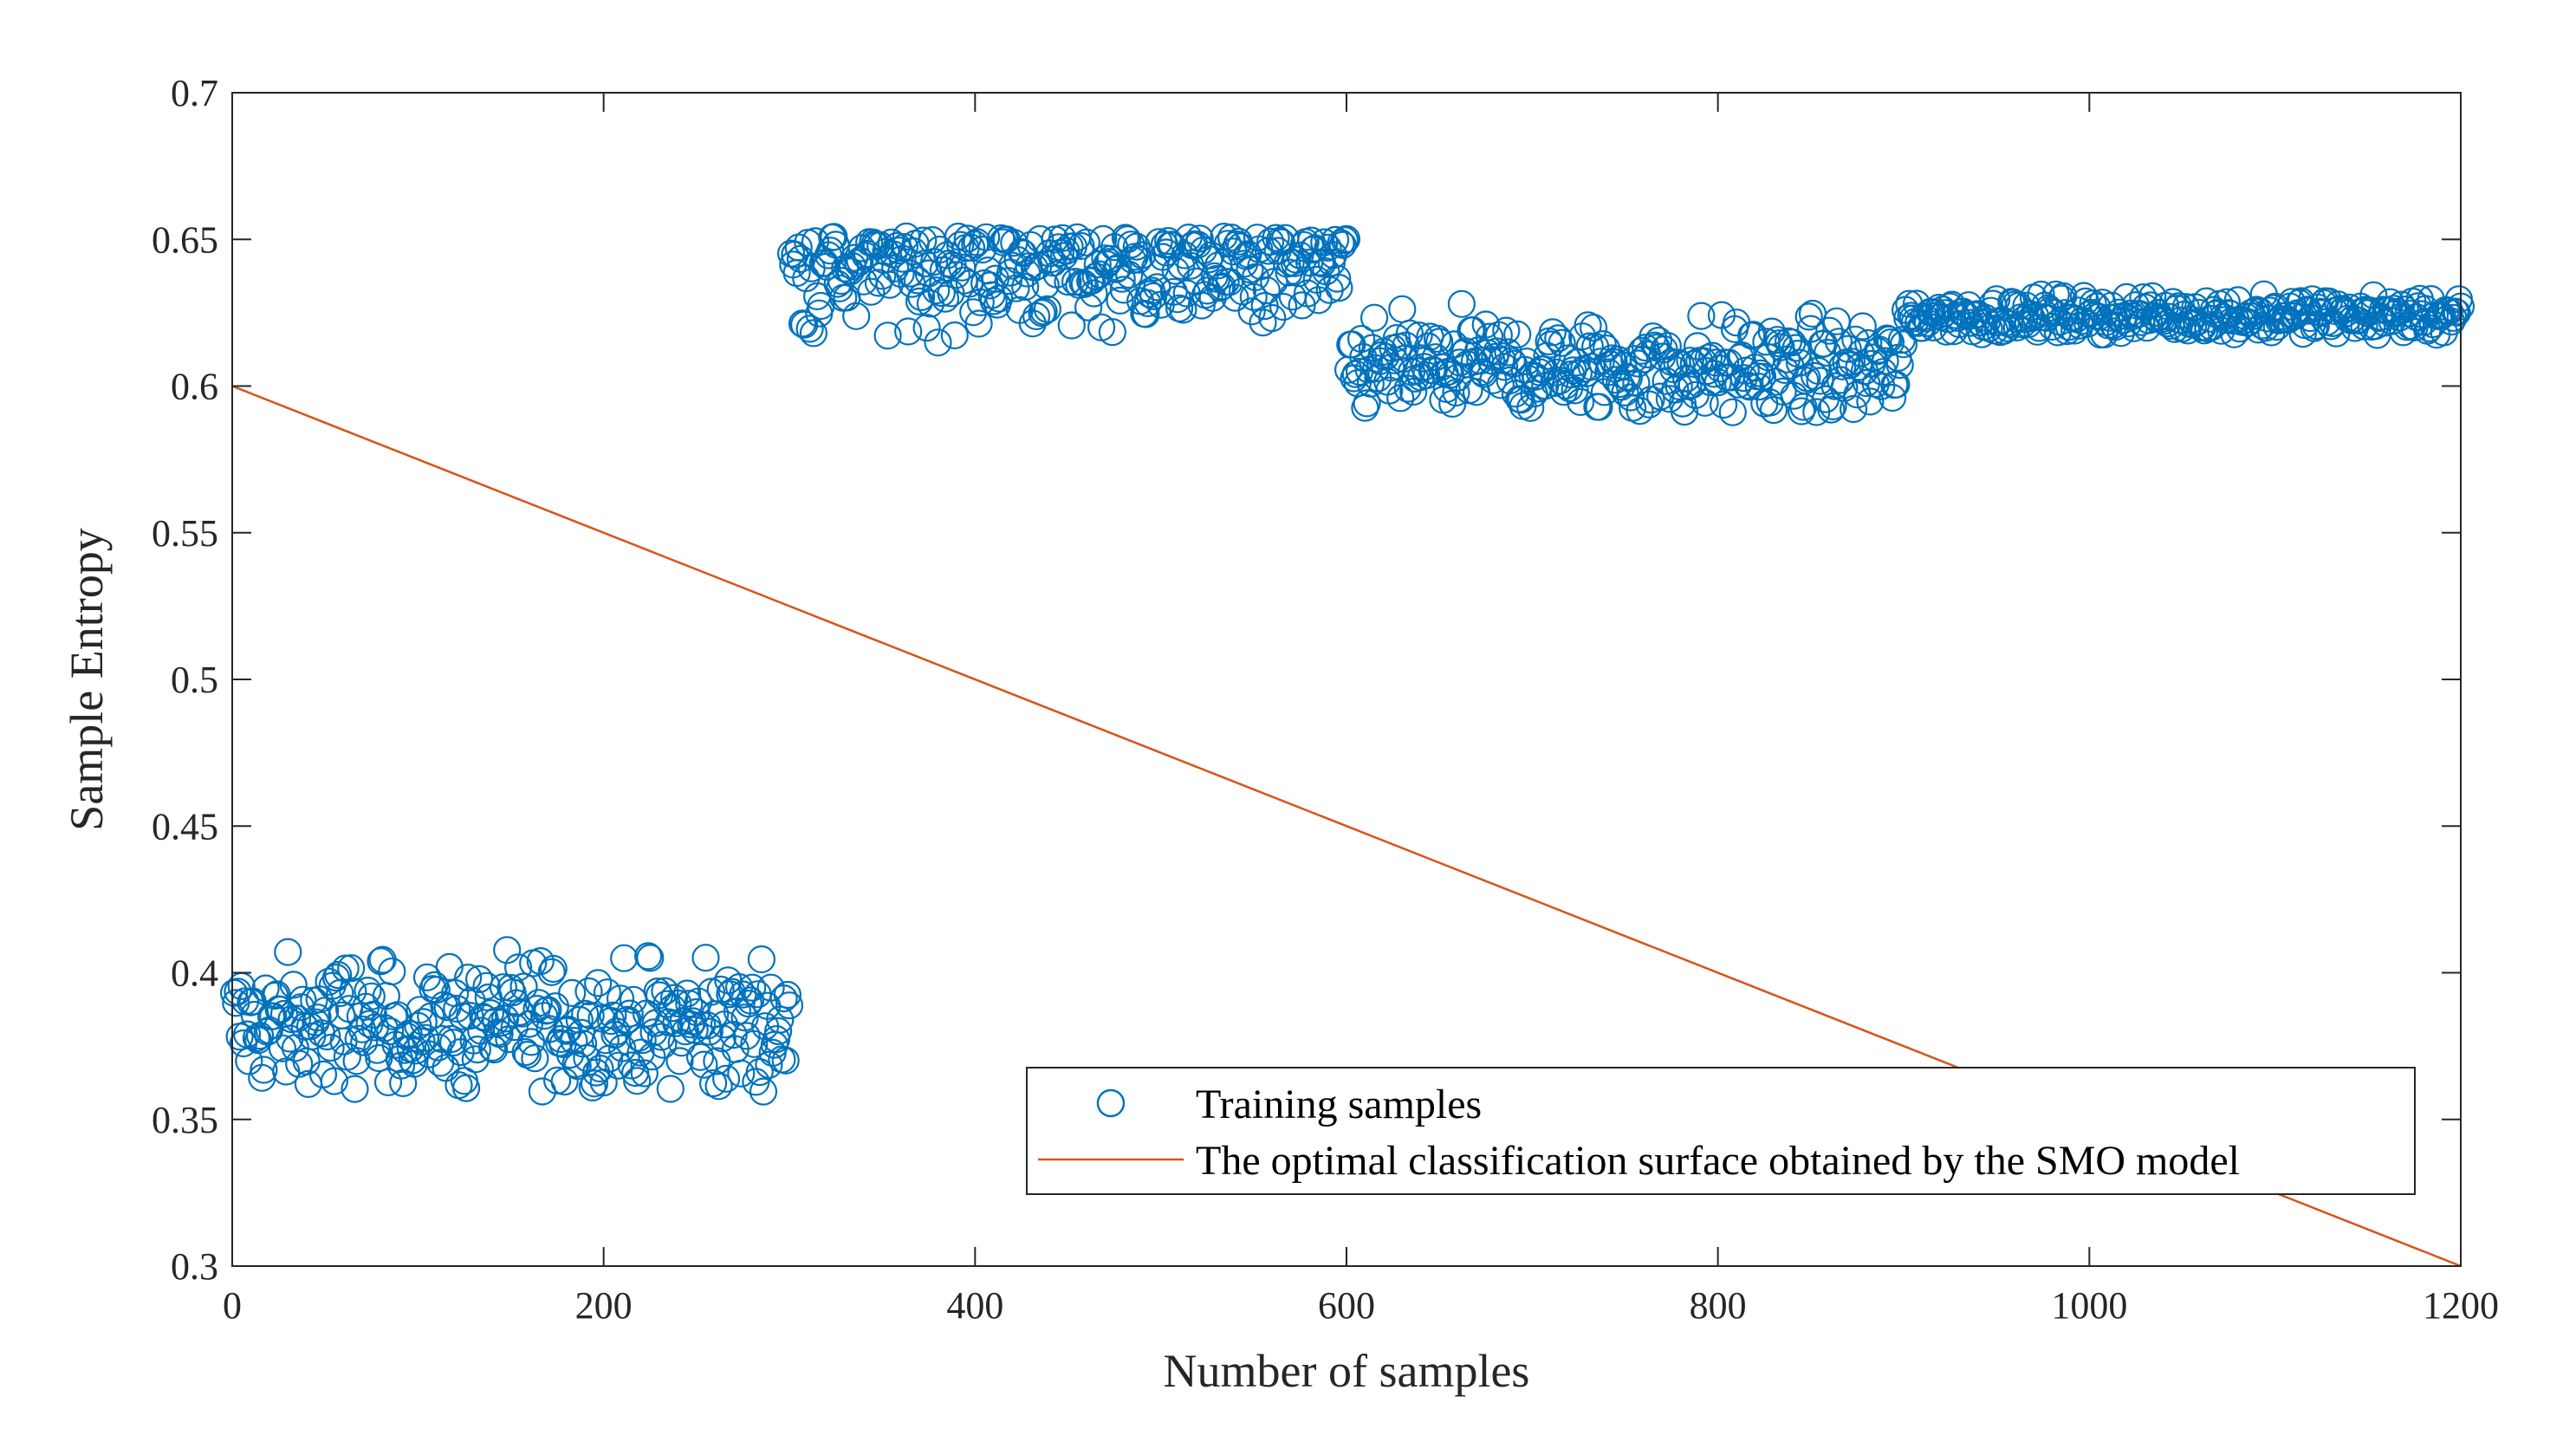 This screenshot has height=1442, width=2576. What do you see at coordinates (1347, 1305) in the screenshot?
I see `x-tick-label: 600` at bounding box center [1347, 1305].